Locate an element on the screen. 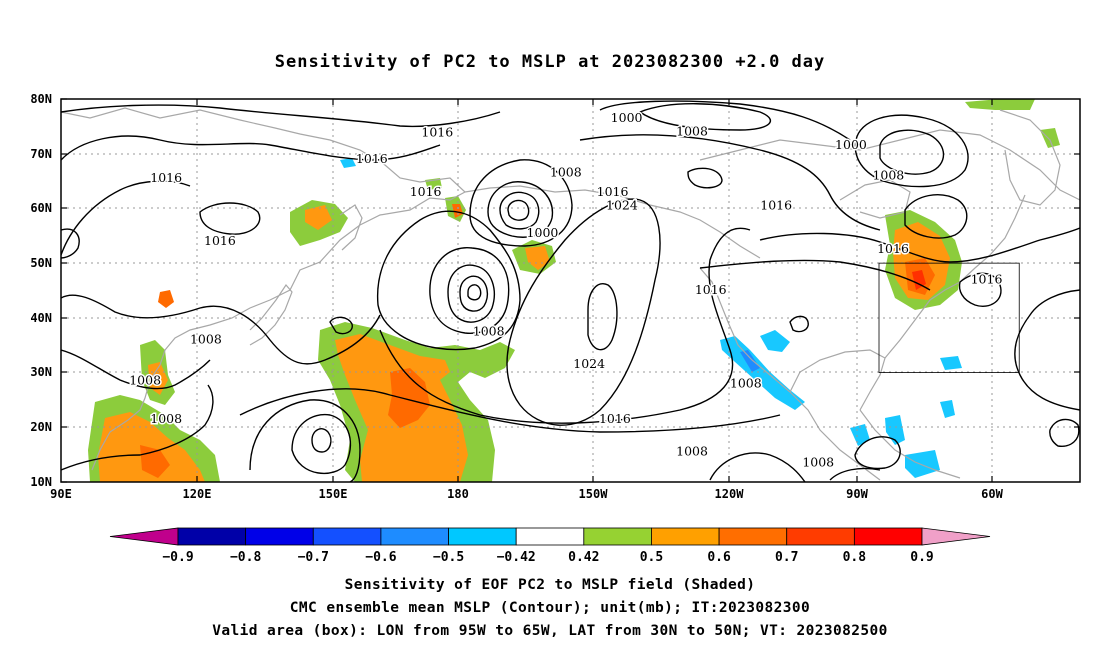  coastline-arctic-na is located at coordinates (889, 165).